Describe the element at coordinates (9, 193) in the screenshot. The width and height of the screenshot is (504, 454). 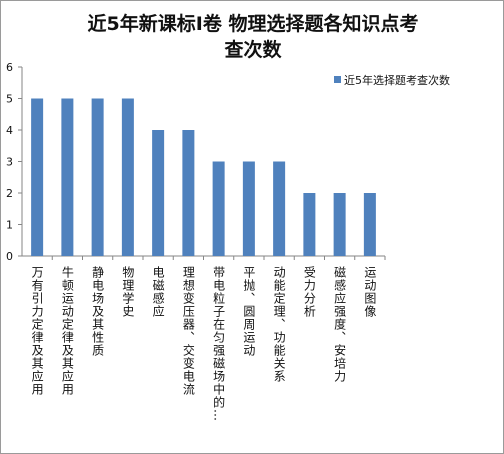
I see `y-tick-label: 2` at that location.